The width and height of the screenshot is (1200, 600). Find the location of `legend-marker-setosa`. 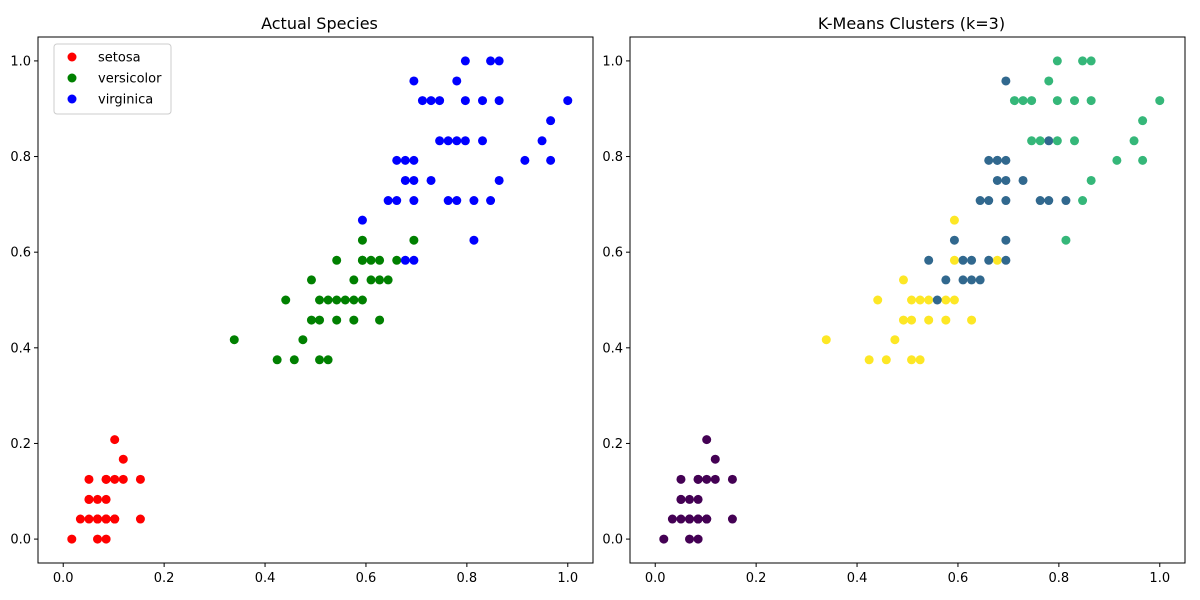

legend-marker-setosa is located at coordinates (72, 57).